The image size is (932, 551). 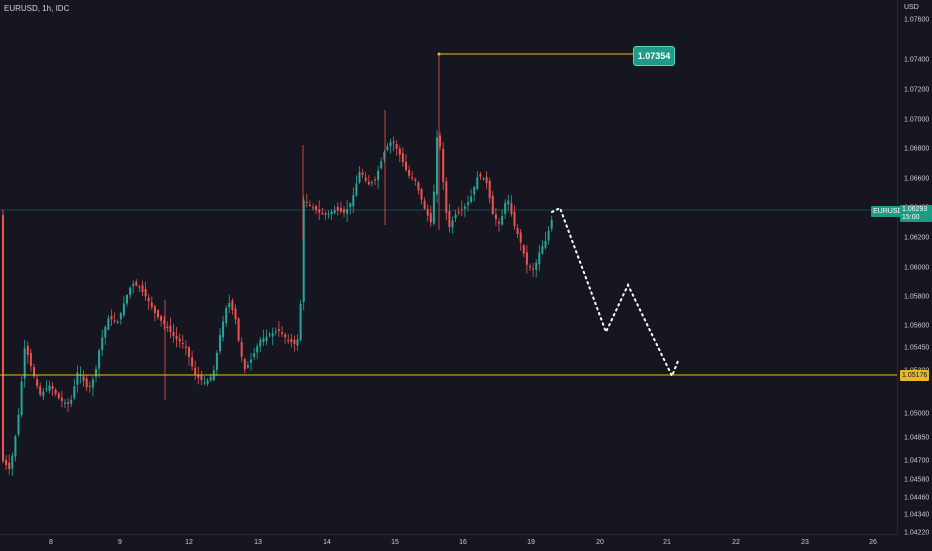 What do you see at coordinates (916, 213) in the screenshot?
I see `current-price-tag: 1.06293 15:00` at bounding box center [916, 213].